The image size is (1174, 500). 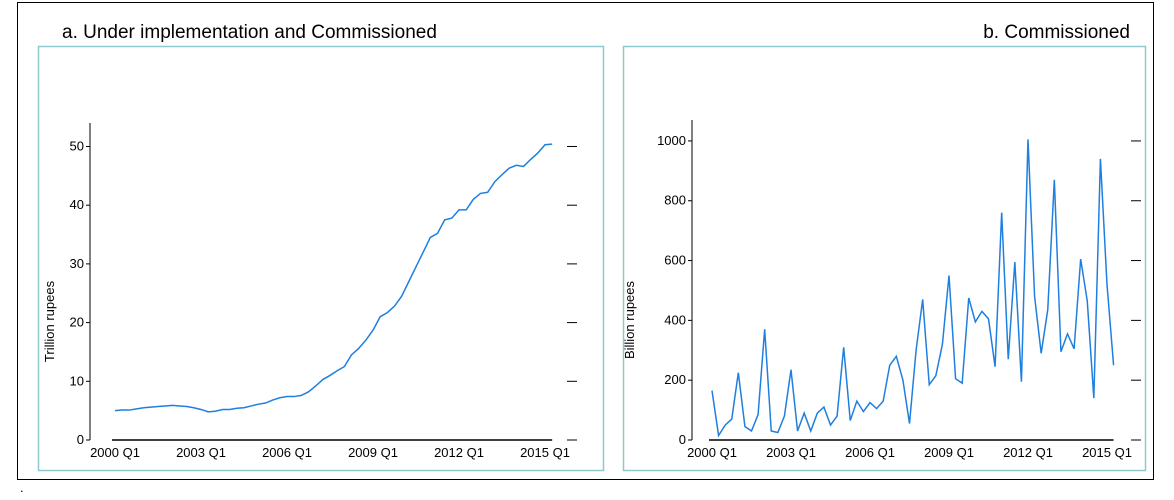 What do you see at coordinates (675, 379) in the screenshot?
I see `y-tick-label: 200` at bounding box center [675, 379].